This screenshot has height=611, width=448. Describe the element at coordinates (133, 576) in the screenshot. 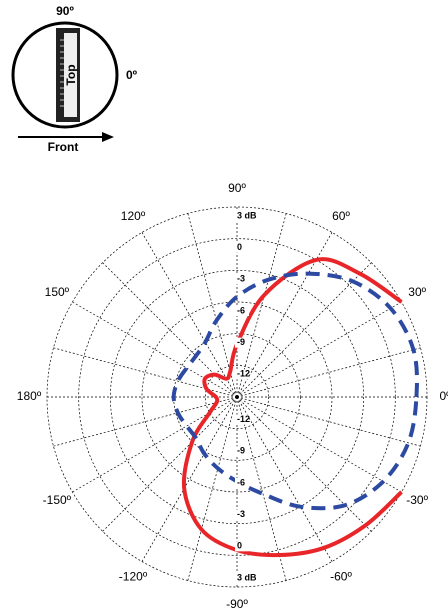

I see `angle-label: -120º` at that location.